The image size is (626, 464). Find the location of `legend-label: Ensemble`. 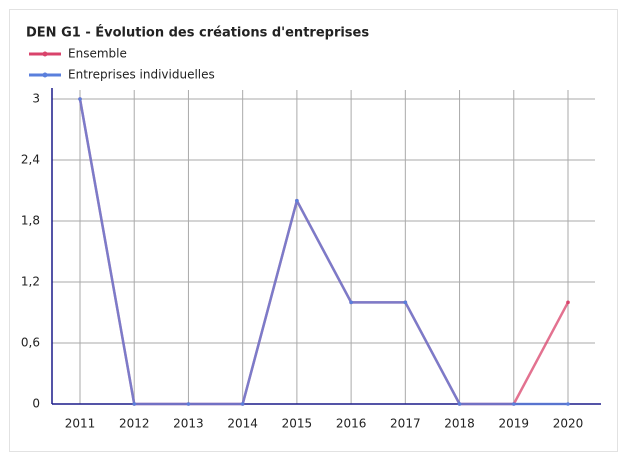

legend-label: Ensemble is located at coordinates (97, 54).